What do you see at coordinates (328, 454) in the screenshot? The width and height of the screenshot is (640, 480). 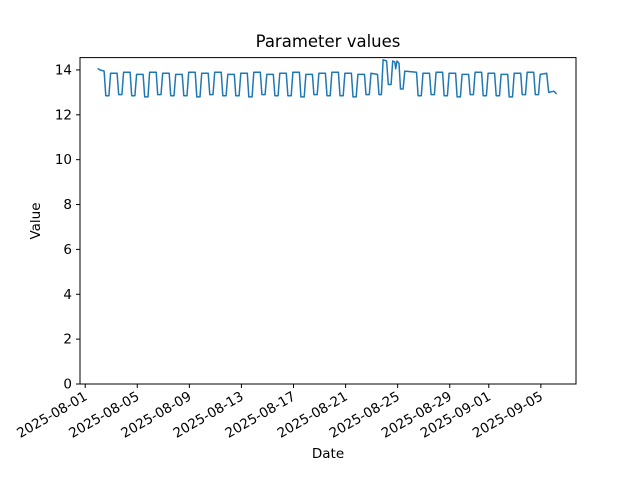 I see `x-axis-label: Date` at bounding box center [328, 454].